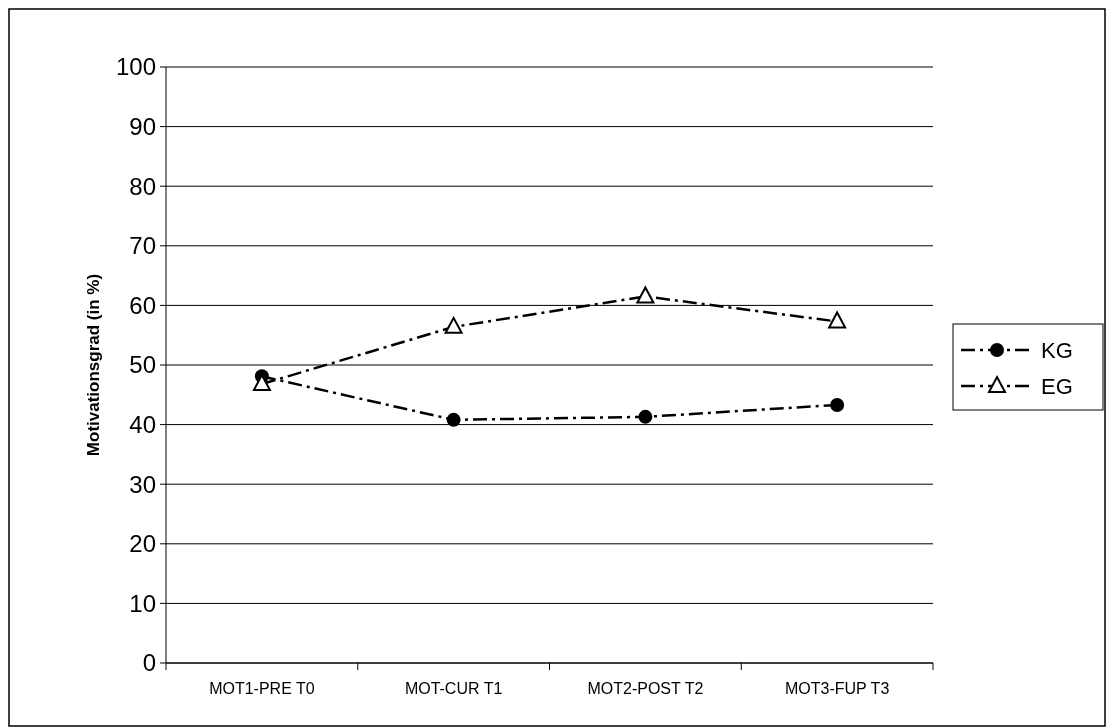  What do you see at coordinates (142, 424) in the screenshot?
I see `y-tick-label: 40` at bounding box center [142, 424].